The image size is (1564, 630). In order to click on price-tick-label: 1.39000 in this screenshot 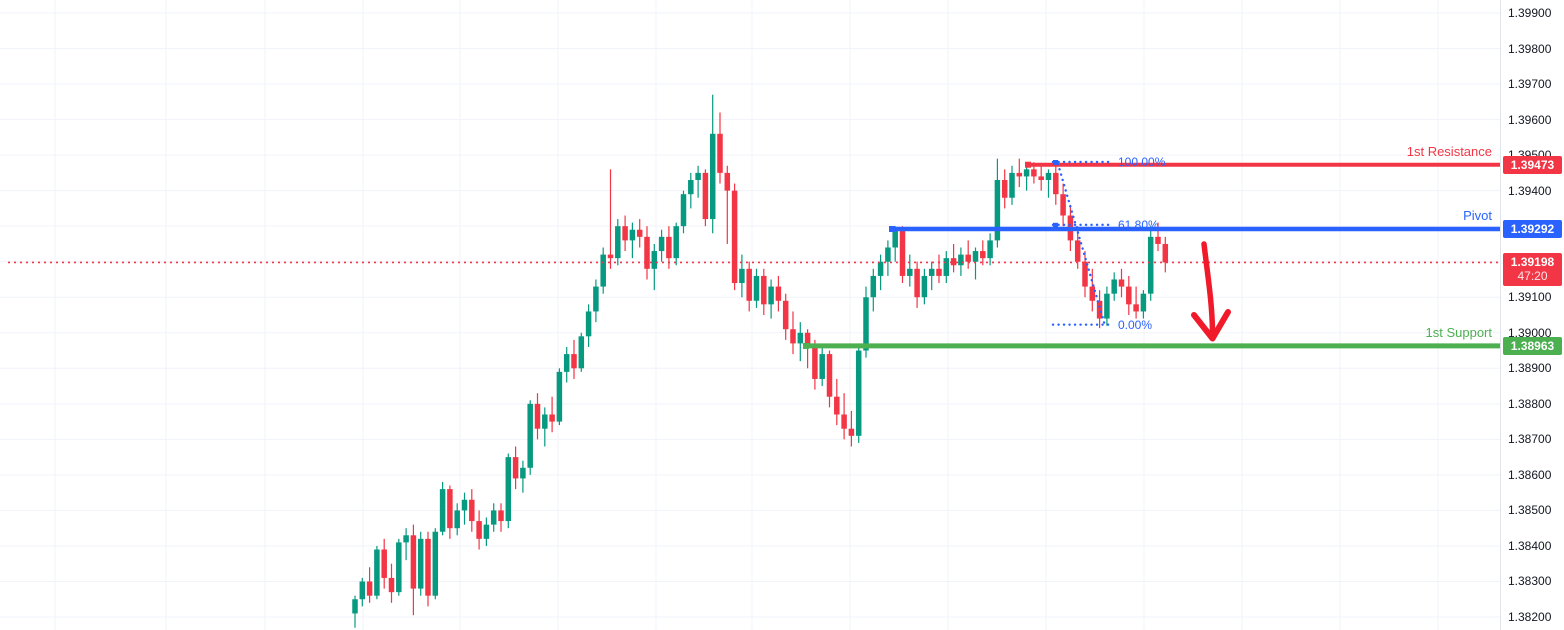, I will do `click(1530, 332)`.